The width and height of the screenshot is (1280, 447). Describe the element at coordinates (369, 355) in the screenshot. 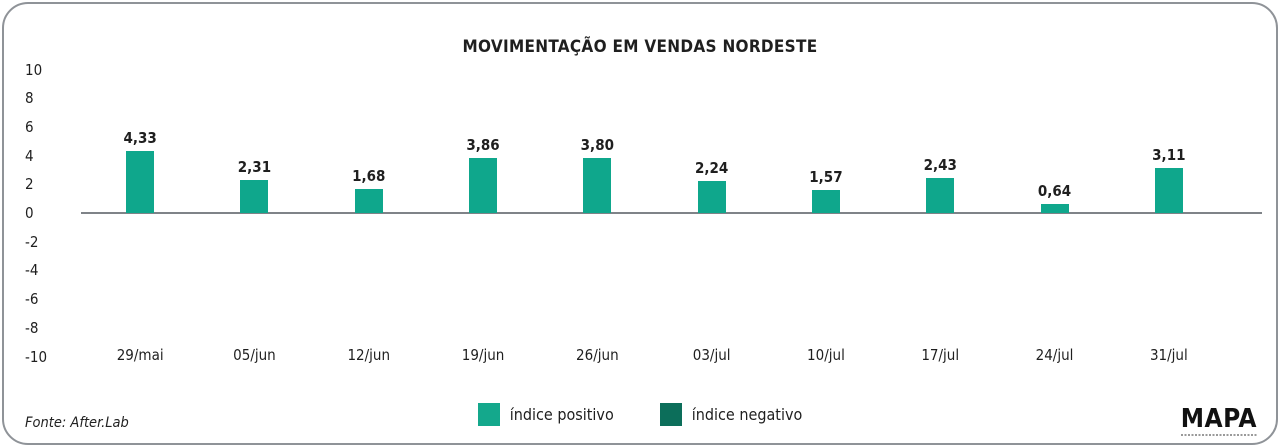

I see `x-axis-date-label: 12/jun` at that location.